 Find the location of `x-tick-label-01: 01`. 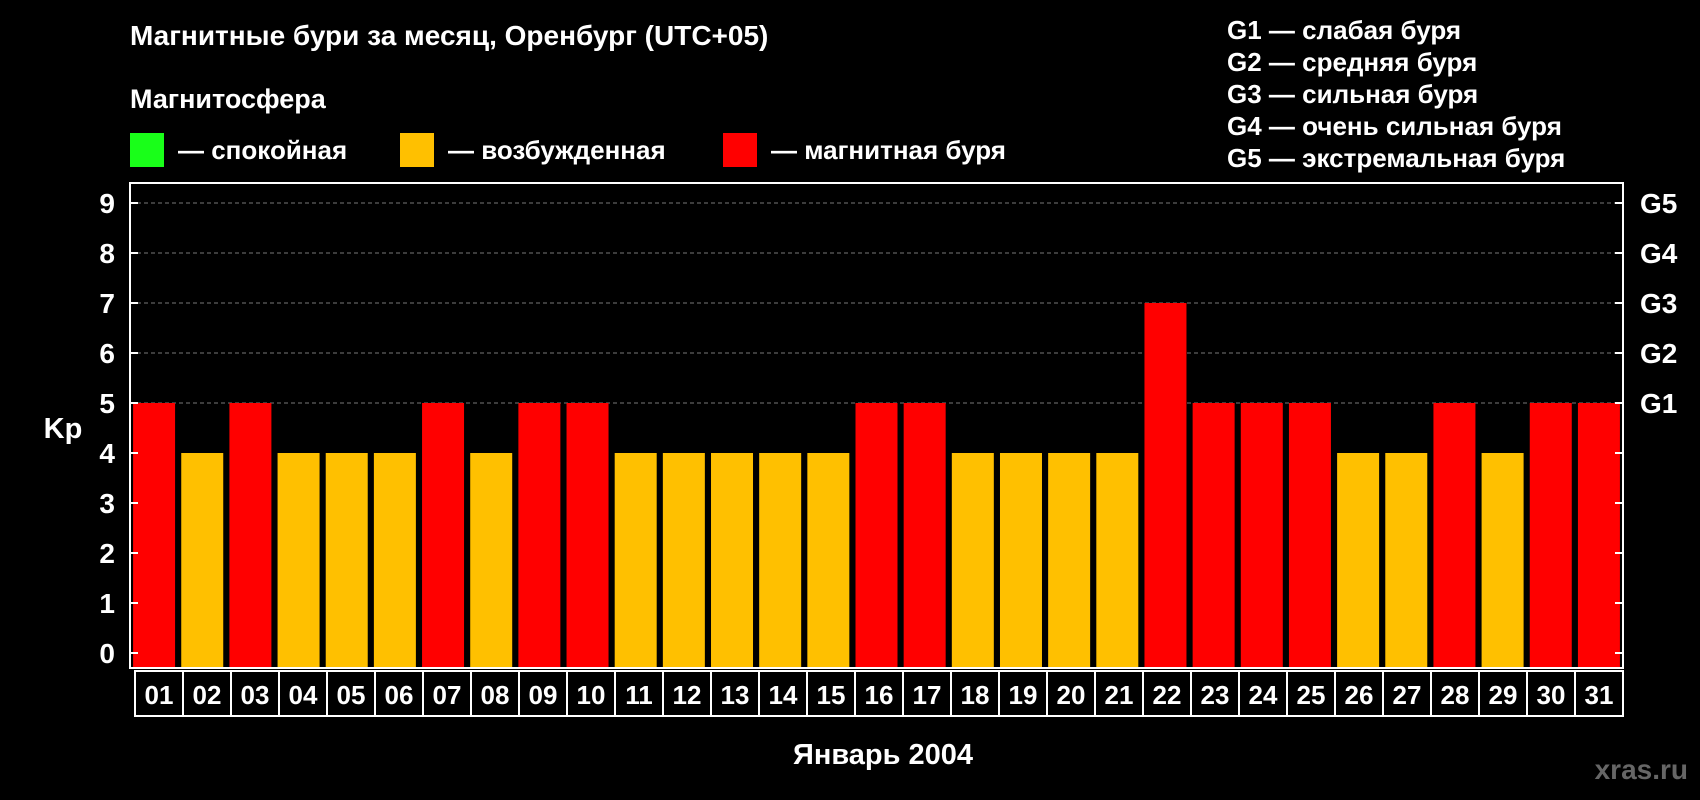

x-tick-label-01: 01 is located at coordinates (159, 695).